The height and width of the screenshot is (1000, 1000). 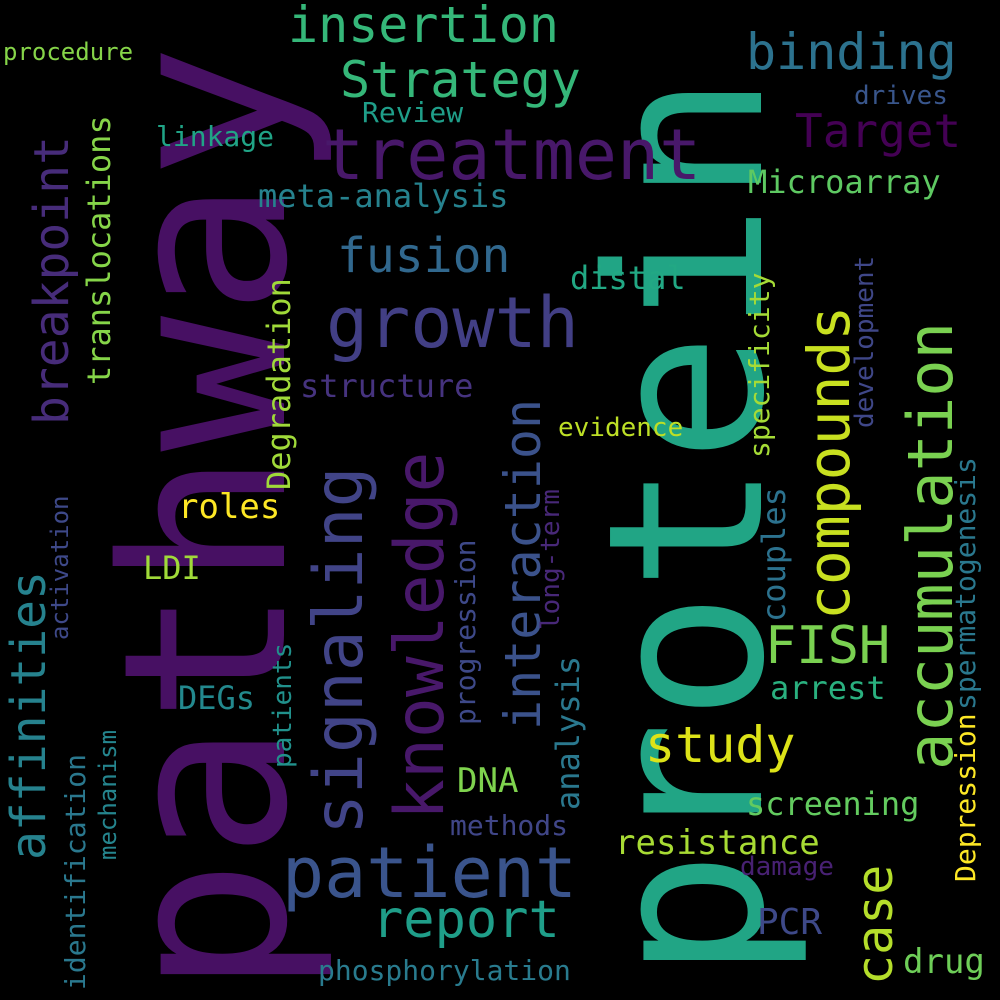 What do you see at coordinates (279, 384) in the screenshot?
I see `word-degradation: Degradation` at bounding box center [279, 384].